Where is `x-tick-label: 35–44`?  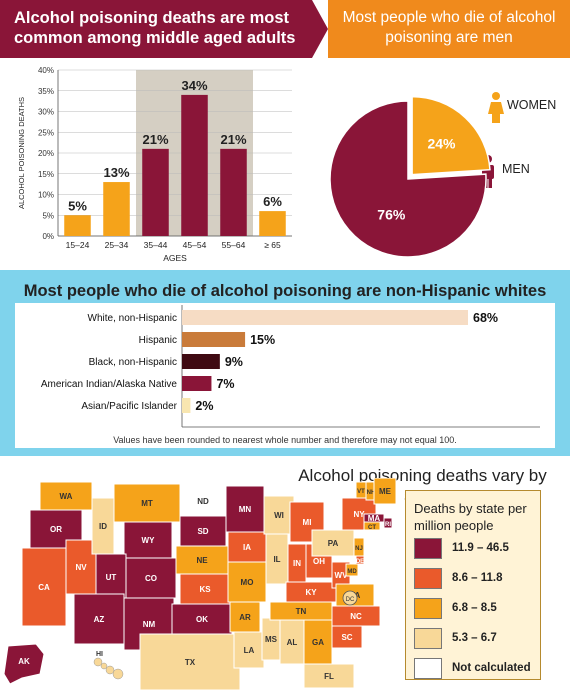
x-tick-label: 35–44 is located at coordinates (156, 245).